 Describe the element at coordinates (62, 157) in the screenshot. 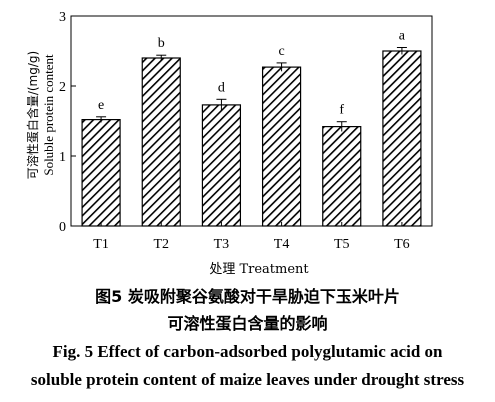

I see `y-tick-label: 1` at that location.